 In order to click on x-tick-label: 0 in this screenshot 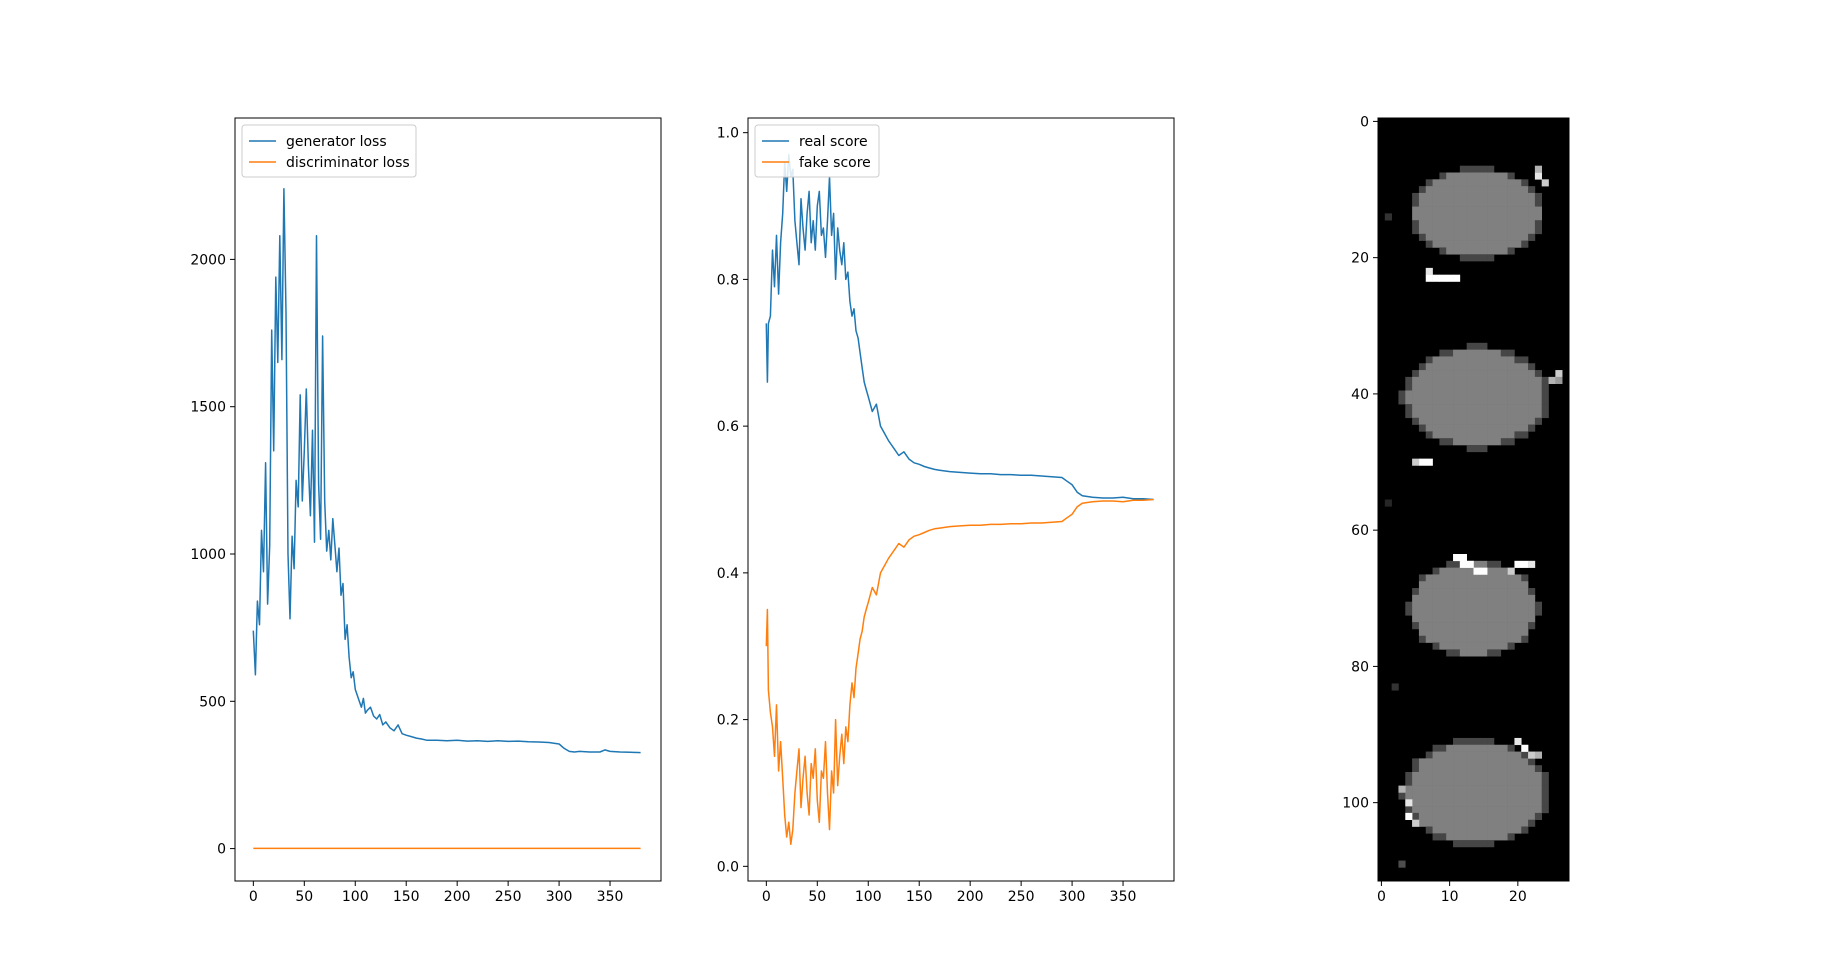, I will do `click(253, 897)`.